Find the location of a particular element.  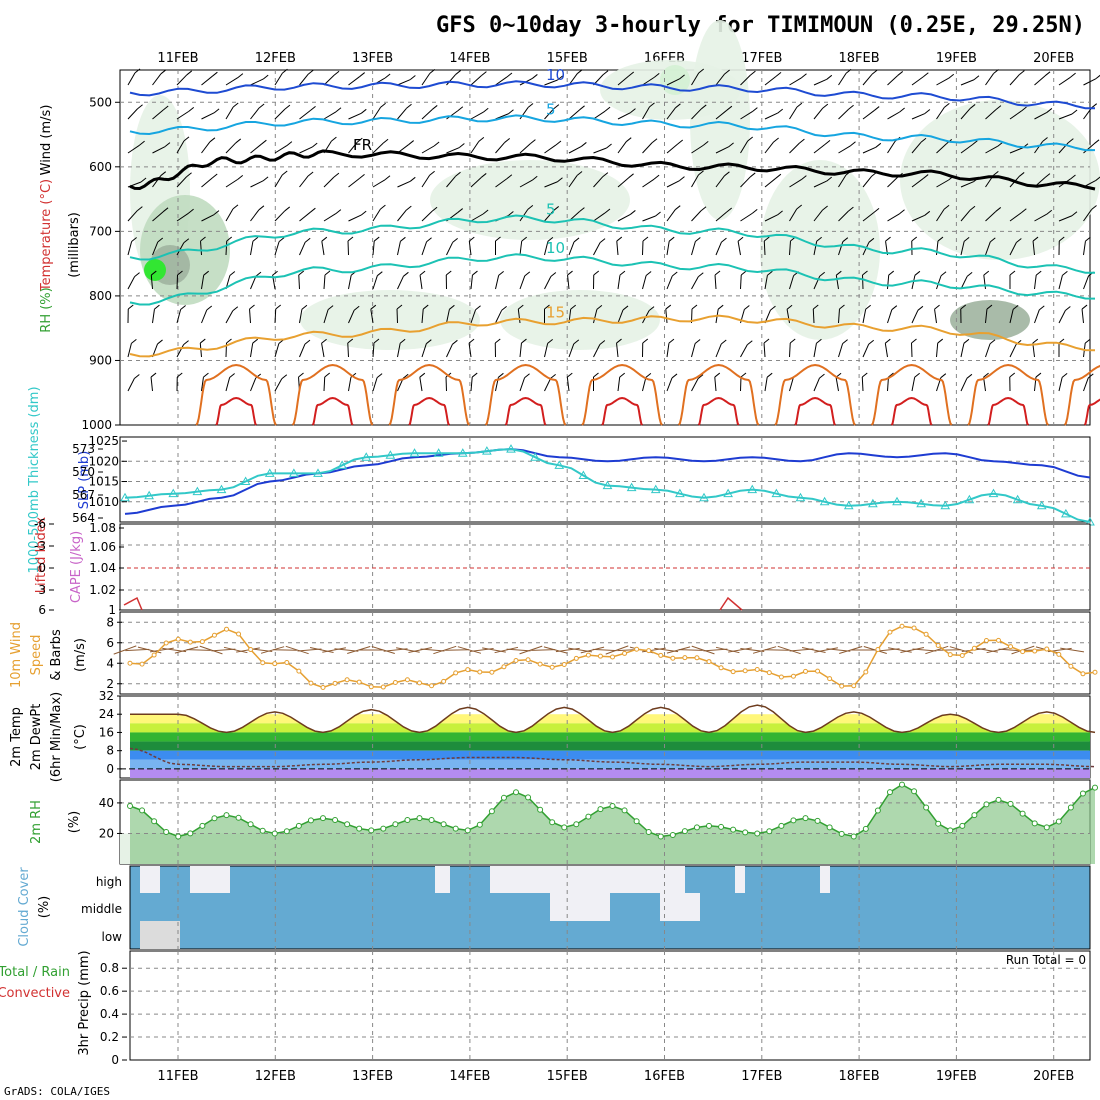

rh-shading is located at coordinates (530, 200).